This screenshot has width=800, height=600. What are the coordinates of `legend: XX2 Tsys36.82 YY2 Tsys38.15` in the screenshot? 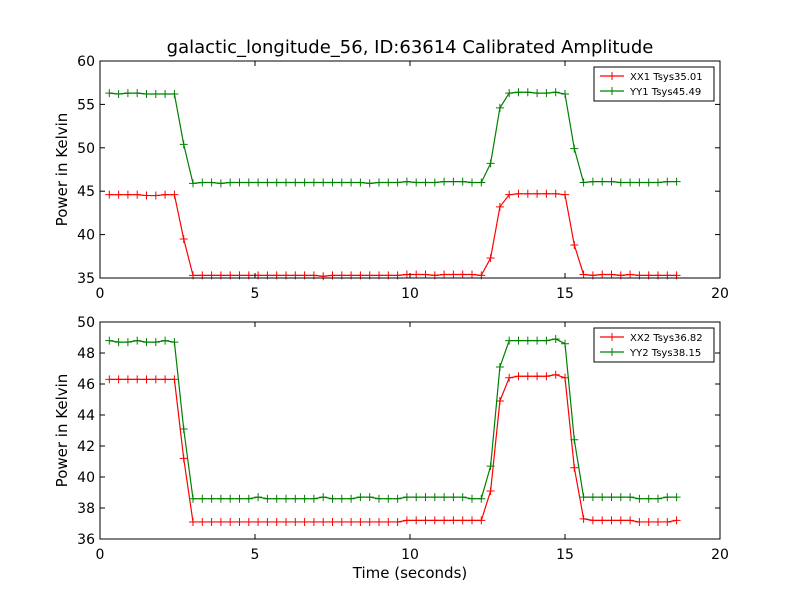 It's located at (654, 345).